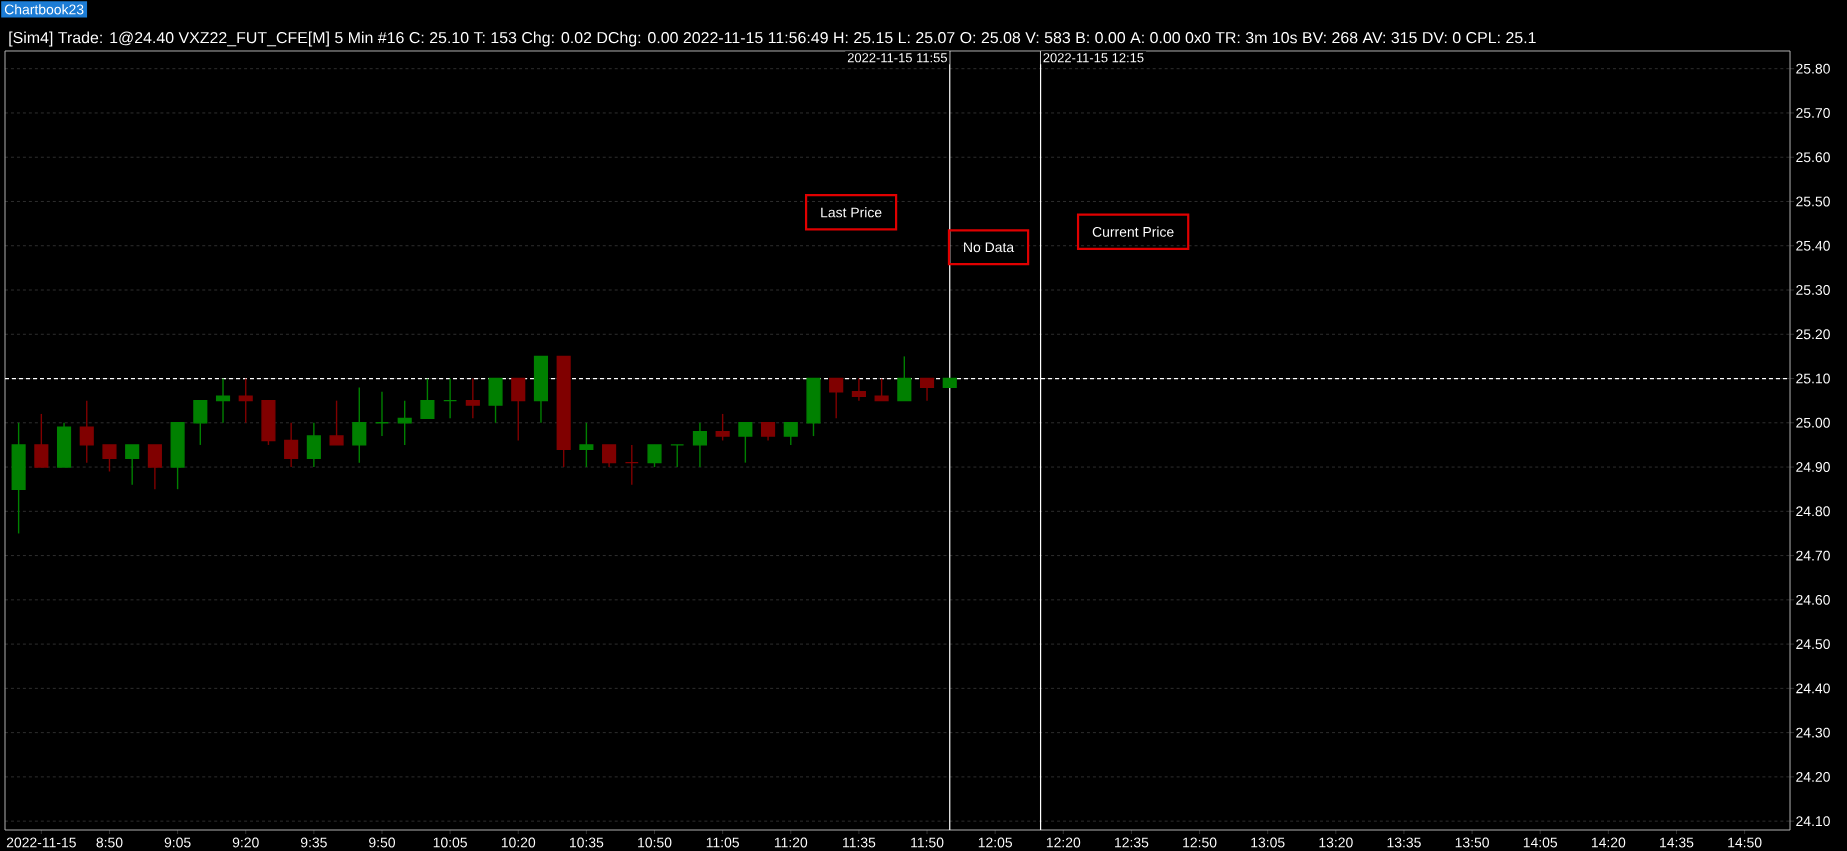 Image resolution: width=1847 pixels, height=851 pixels. What do you see at coordinates (1813, 599) in the screenshot?
I see `y-tick-label: 24.60` at bounding box center [1813, 599].